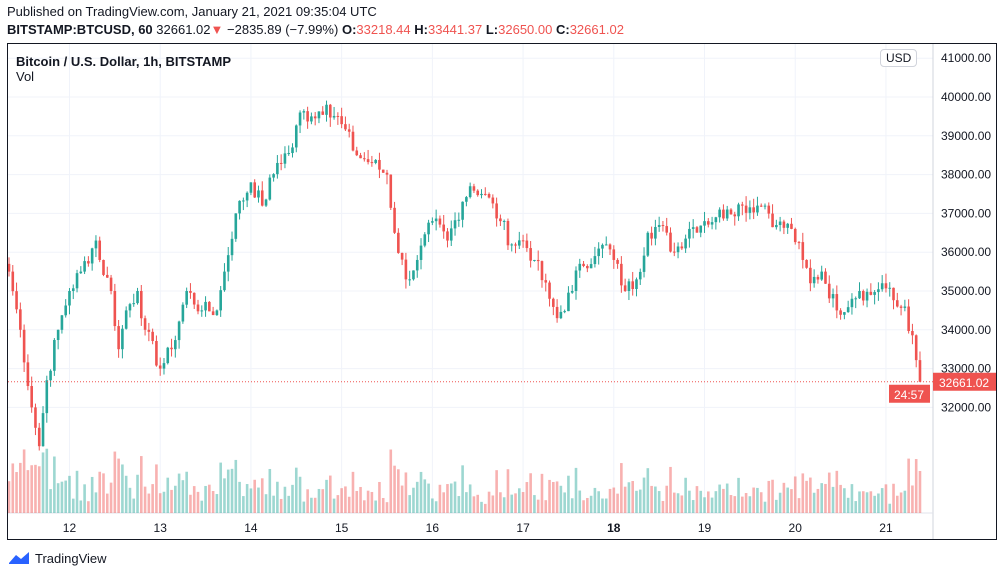 The width and height of the screenshot is (1006, 578). I want to click on open-label: O:, so click(349, 29).